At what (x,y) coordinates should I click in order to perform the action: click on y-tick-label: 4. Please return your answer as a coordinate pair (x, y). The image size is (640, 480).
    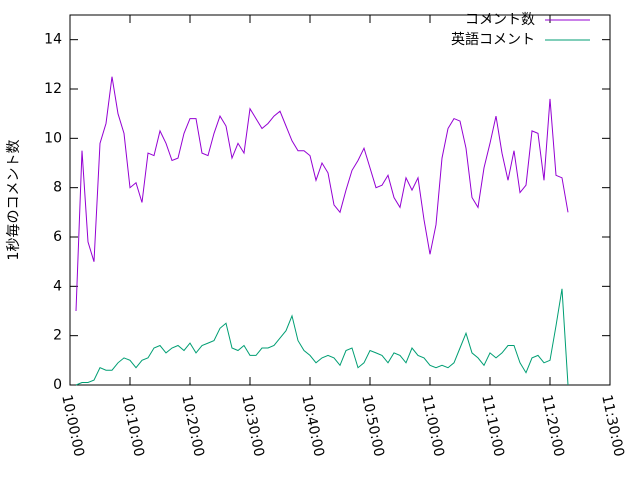
    Looking at the image, I should click on (57, 286).